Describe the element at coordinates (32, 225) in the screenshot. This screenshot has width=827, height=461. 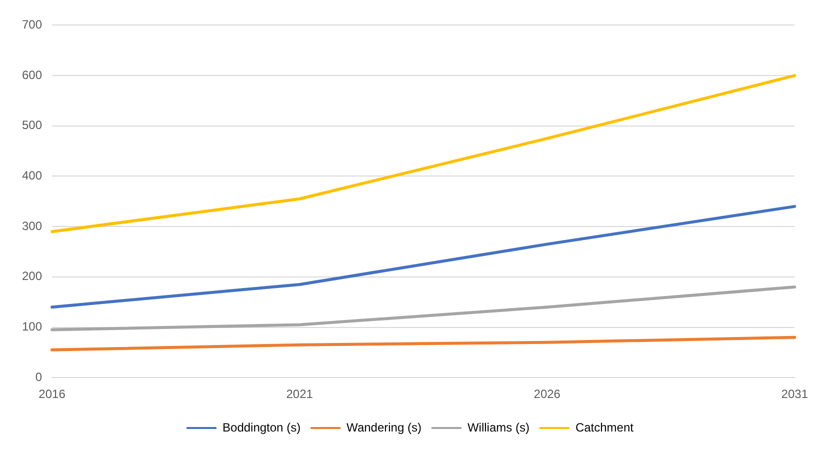
I see `y-tick-label: 300` at that location.